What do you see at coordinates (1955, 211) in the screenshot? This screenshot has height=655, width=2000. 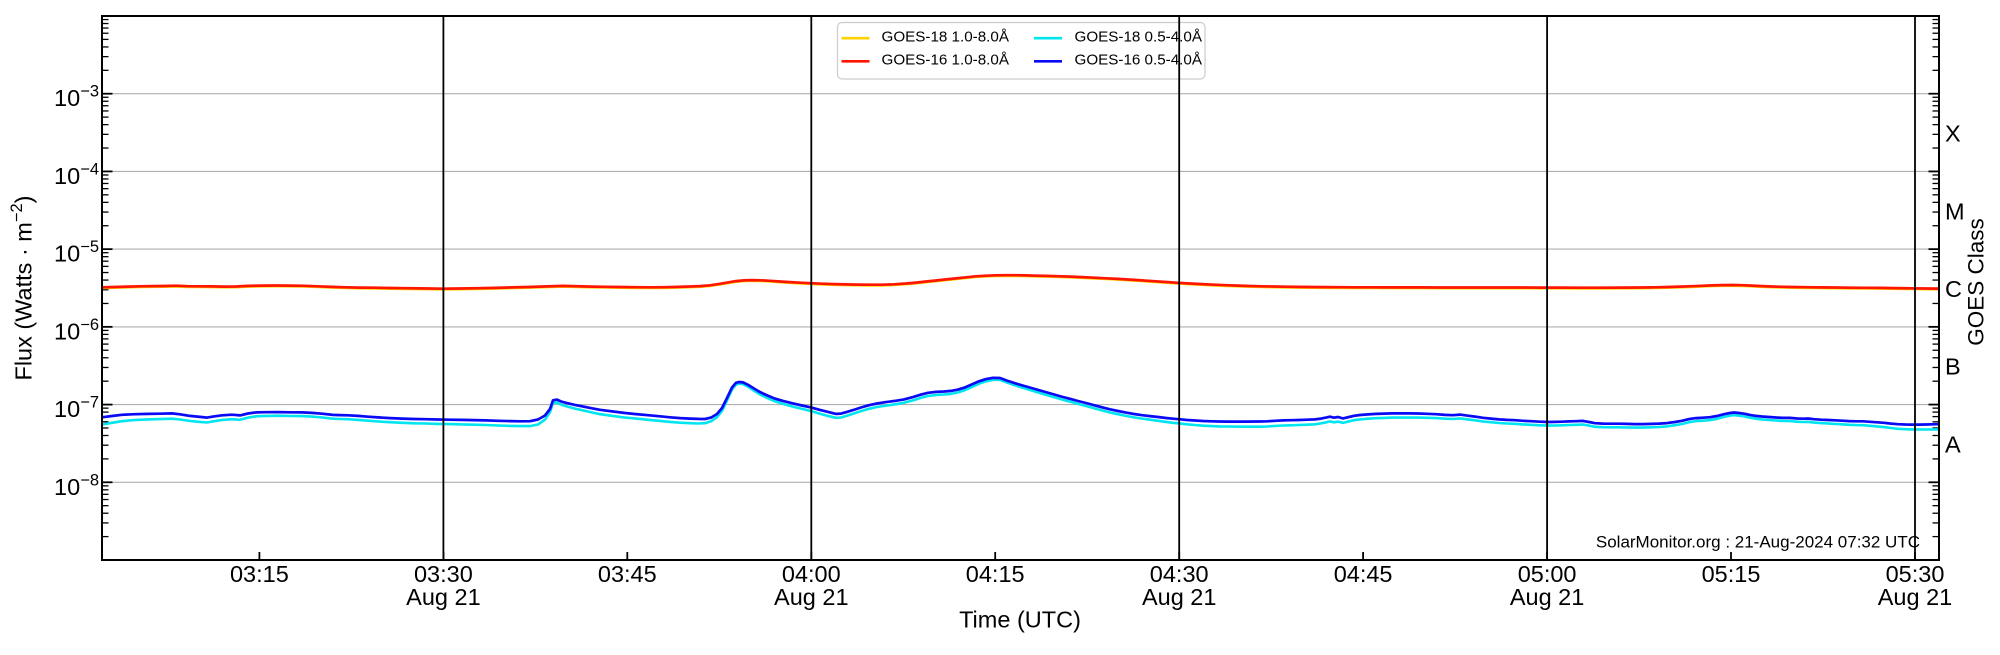 I see `svg-text: M` at bounding box center [1955, 211].